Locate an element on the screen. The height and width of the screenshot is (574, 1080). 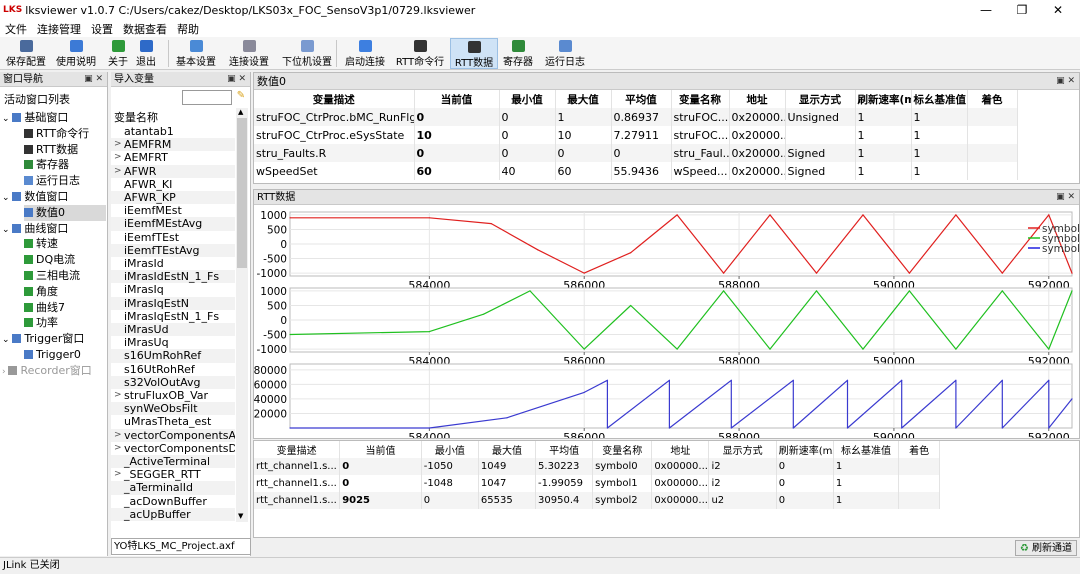
refresh-channel-button: ♻ 刷新通道 is located at coordinates (1045, 548).